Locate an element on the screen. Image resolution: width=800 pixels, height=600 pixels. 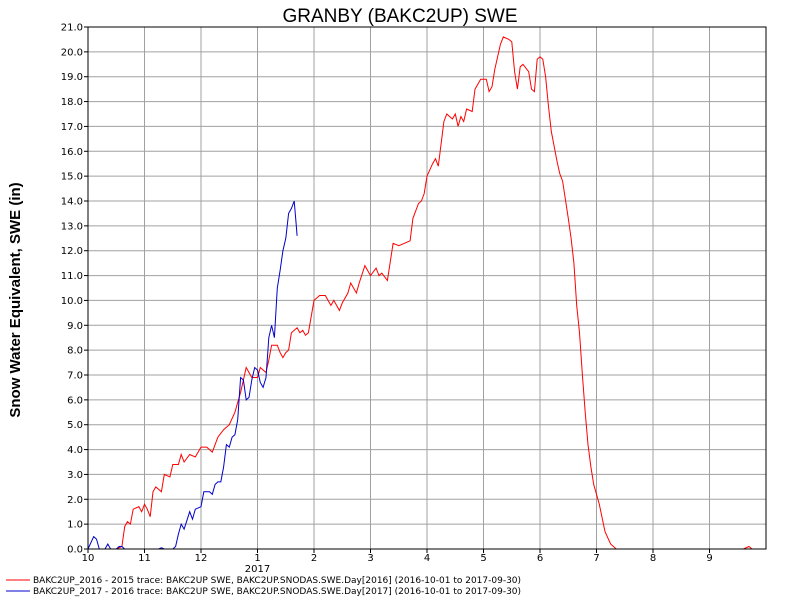
y-tick-label: 16.0 is located at coordinates (72, 152).